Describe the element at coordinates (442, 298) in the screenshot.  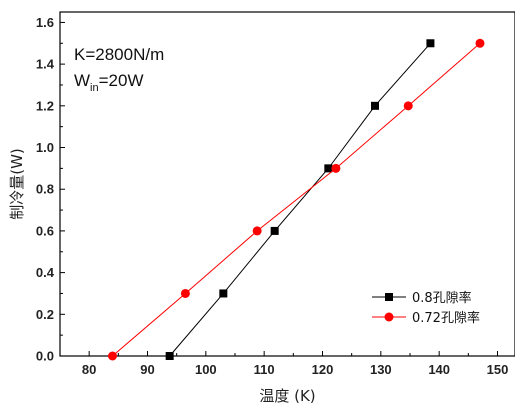
I see `legend-label: 0.8孔隙率` at that location.